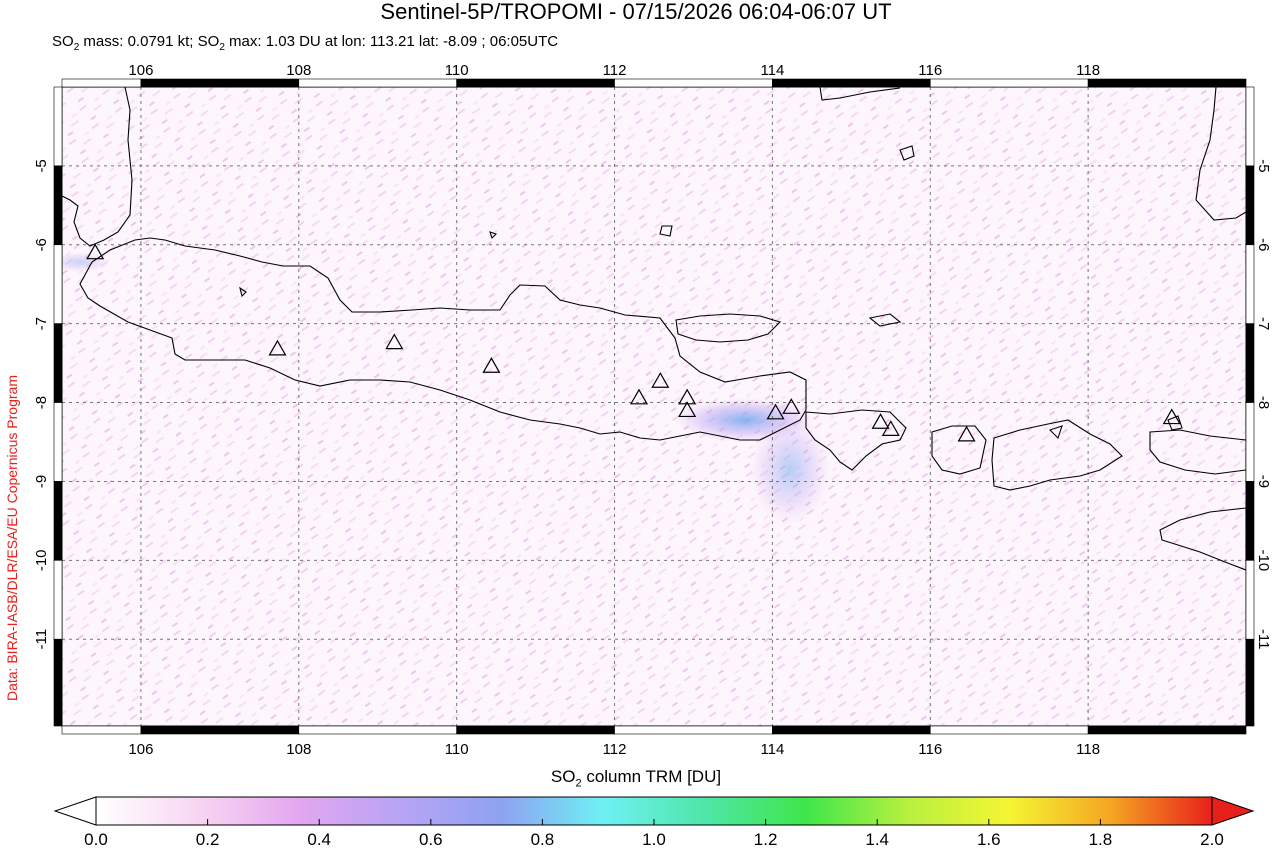  Describe the element at coordinates (41, 560) in the screenshot. I see `lat-tick-label-left: -10` at that location.